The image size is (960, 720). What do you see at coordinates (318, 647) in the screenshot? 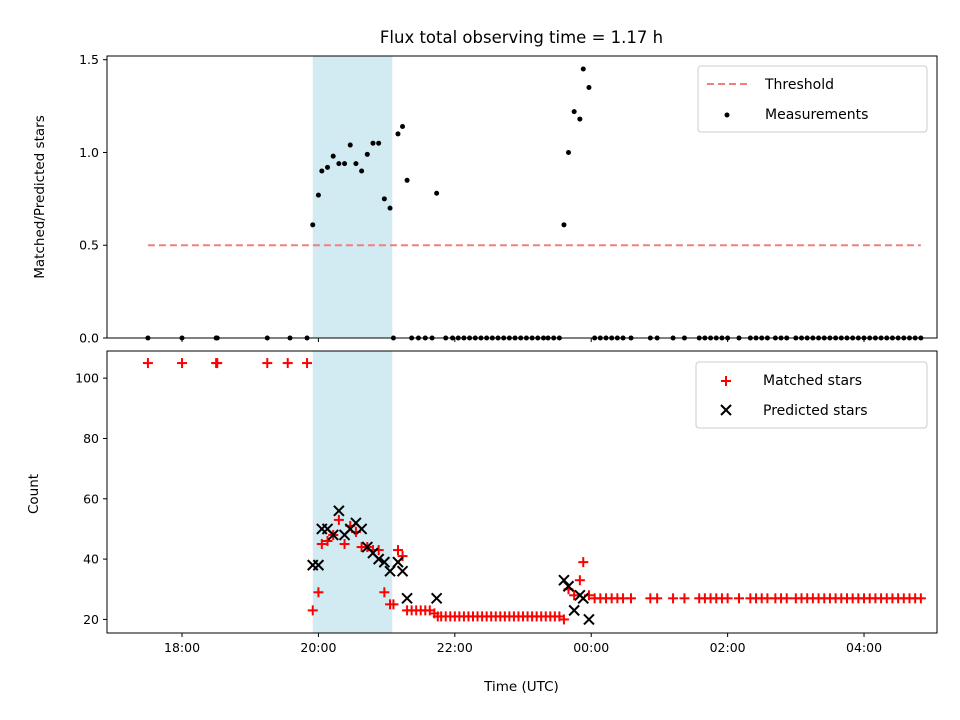
I see `x-tick-label: 20:00` at bounding box center [318, 647].